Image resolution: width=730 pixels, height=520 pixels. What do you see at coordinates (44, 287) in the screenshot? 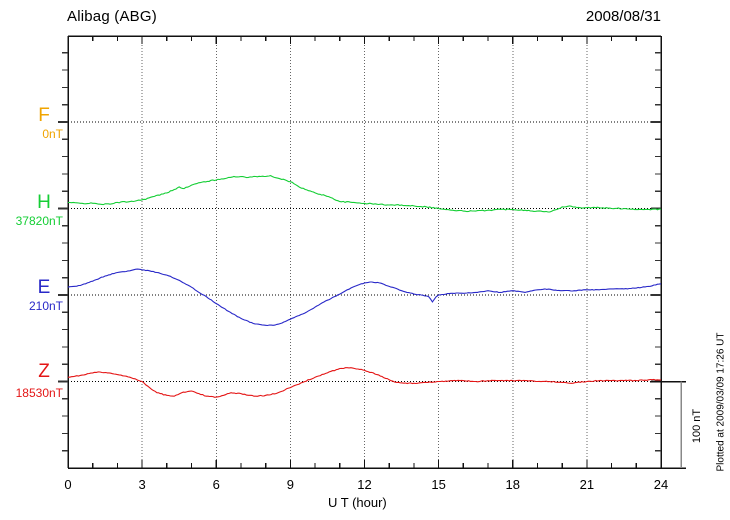
I see `channel-label-e: E` at bounding box center [44, 287].